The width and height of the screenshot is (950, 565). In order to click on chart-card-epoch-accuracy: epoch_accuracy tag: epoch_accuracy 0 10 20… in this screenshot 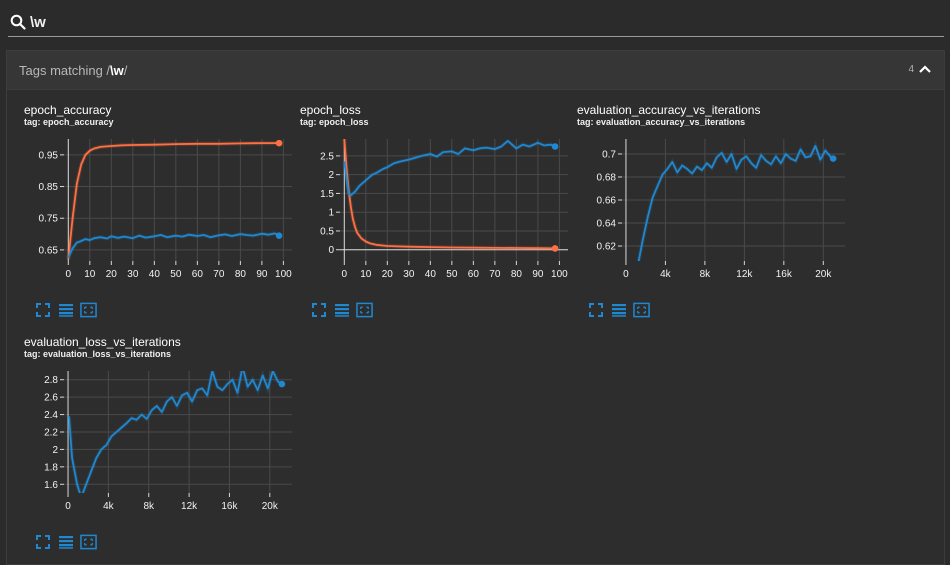, I will do `click(161, 218)`.